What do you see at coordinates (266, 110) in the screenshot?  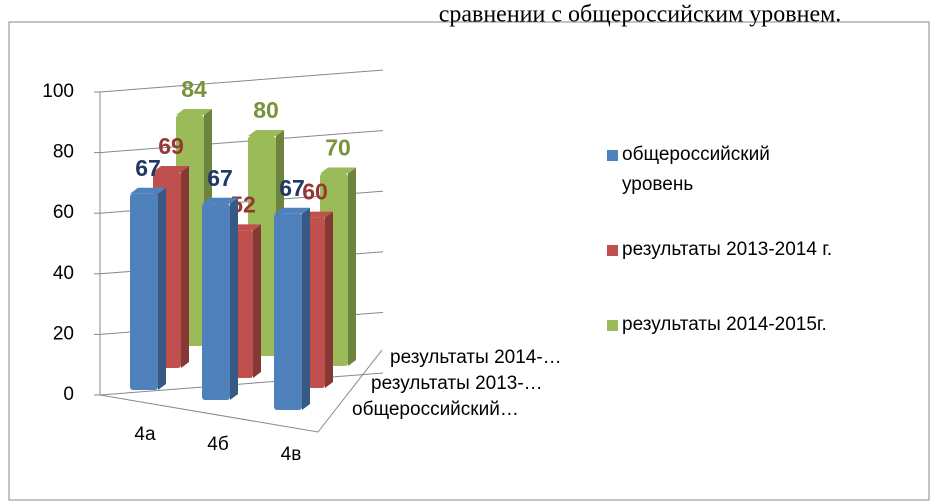 I see `data-label: 80` at bounding box center [266, 110].